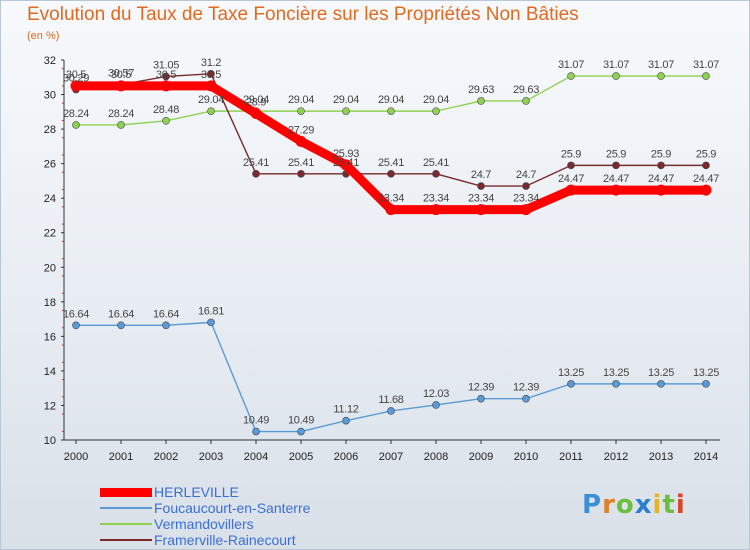 The height and width of the screenshot is (550, 750). I want to click on series-1-point-2001, so click(121, 325).